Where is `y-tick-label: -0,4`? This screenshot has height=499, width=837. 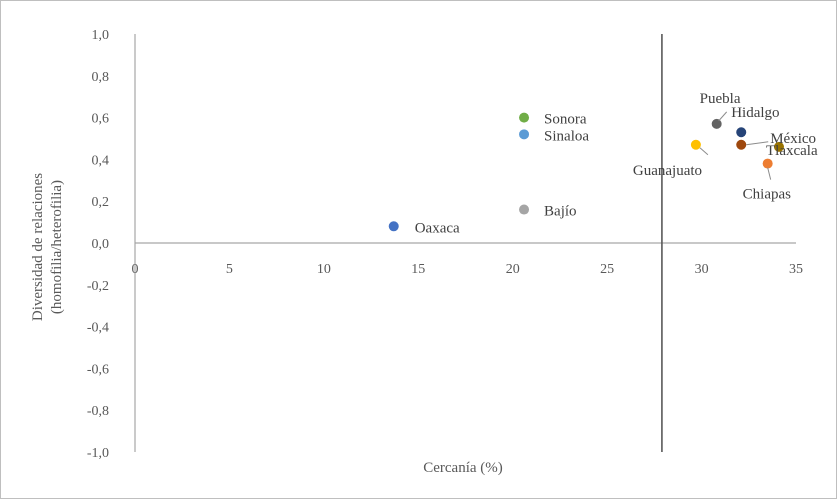
y-tick-label: -0,4 is located at coordinates (98, 328).